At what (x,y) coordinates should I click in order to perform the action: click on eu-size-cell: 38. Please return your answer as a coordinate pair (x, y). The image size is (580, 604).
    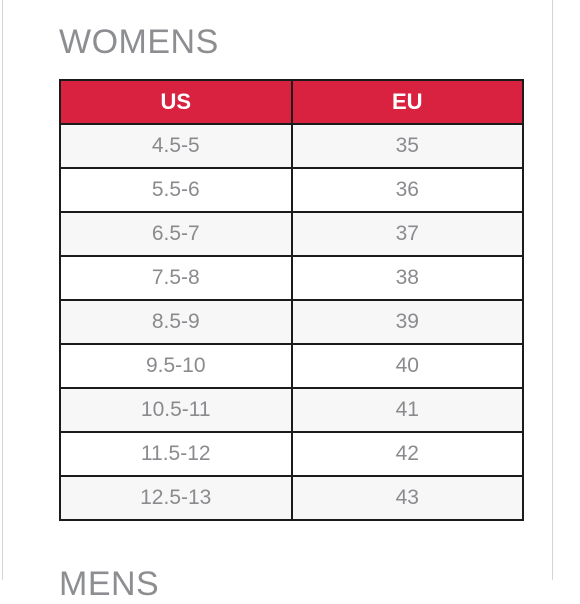
    Looking at the image, I should click on (407, 278).